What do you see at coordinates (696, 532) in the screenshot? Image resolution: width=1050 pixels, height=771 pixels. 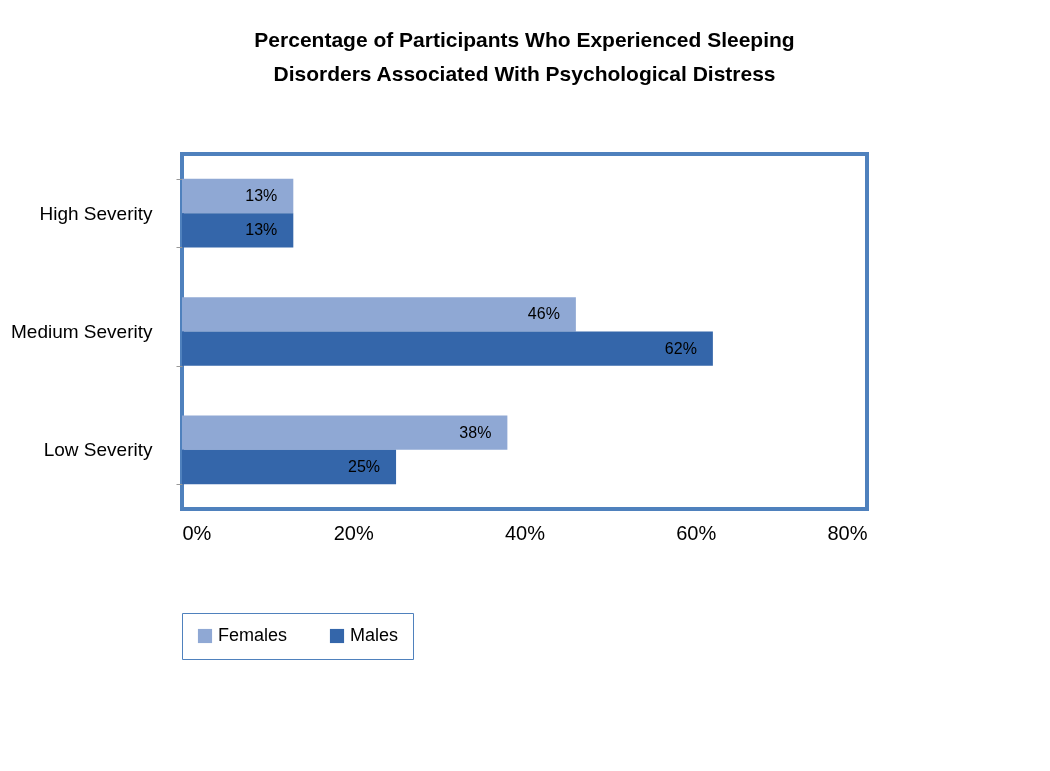 I see `x-tick-label: 60%` at bounding box center [696, 532].